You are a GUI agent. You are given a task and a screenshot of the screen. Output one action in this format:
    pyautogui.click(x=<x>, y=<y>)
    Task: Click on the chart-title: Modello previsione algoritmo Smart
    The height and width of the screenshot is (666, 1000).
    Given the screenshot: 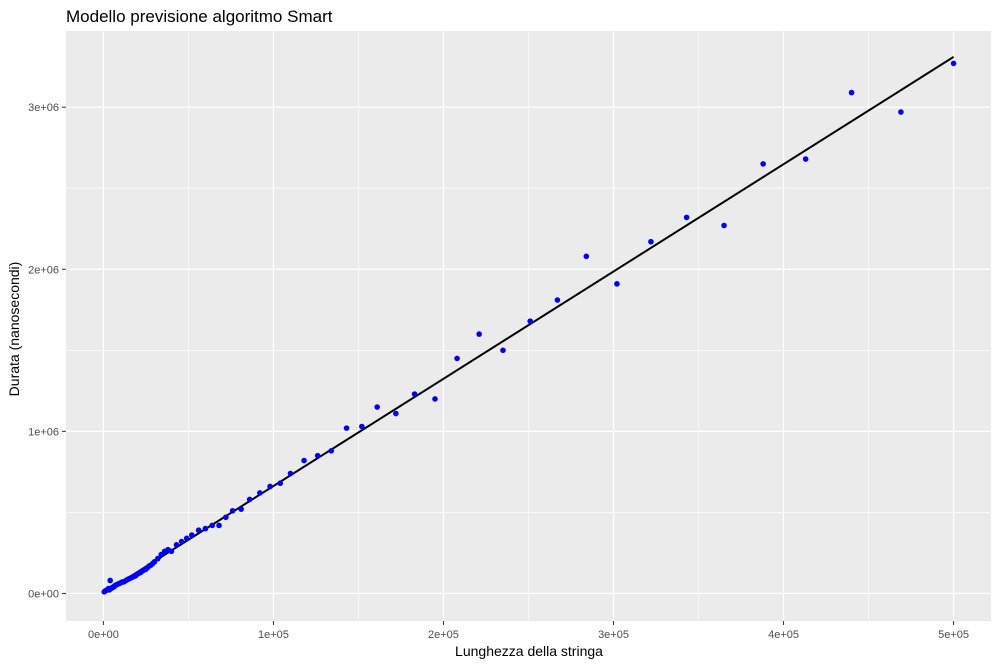 What is the action you would take?
    pyautogui.click(x=199, y=16)
    